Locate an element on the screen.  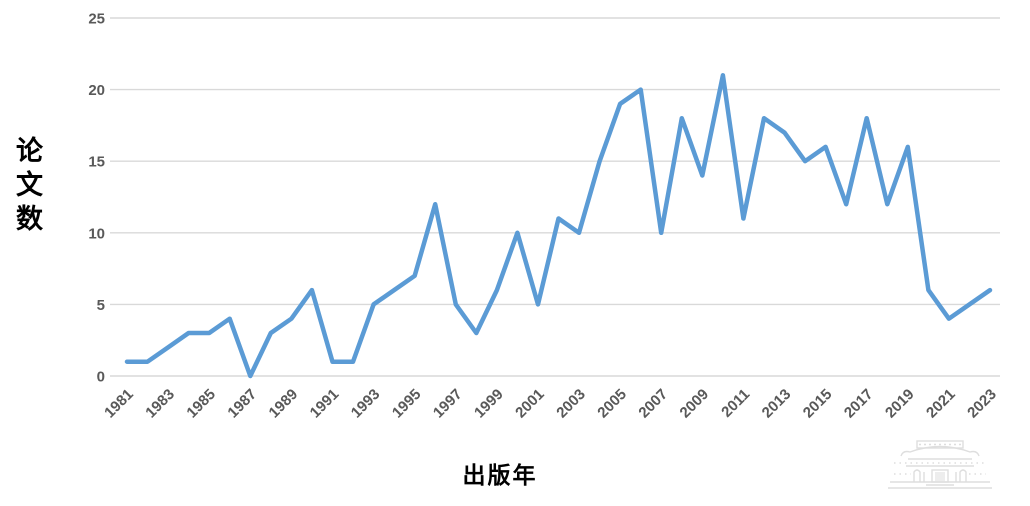
x-tick-label: 1987 is located at coordinates (242, 404).